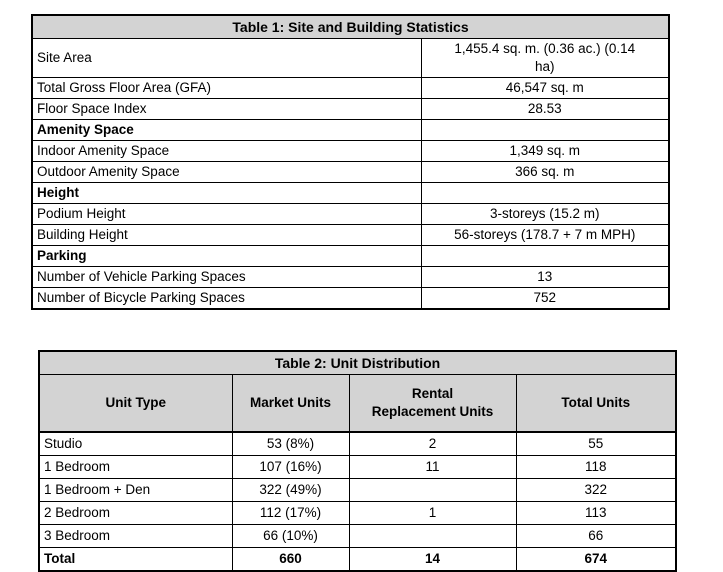 The image size is (723, 572). Describe the element at coordinates (226, 109) in the screenshot. I see `stat-label: Floor Space Index` at that location.